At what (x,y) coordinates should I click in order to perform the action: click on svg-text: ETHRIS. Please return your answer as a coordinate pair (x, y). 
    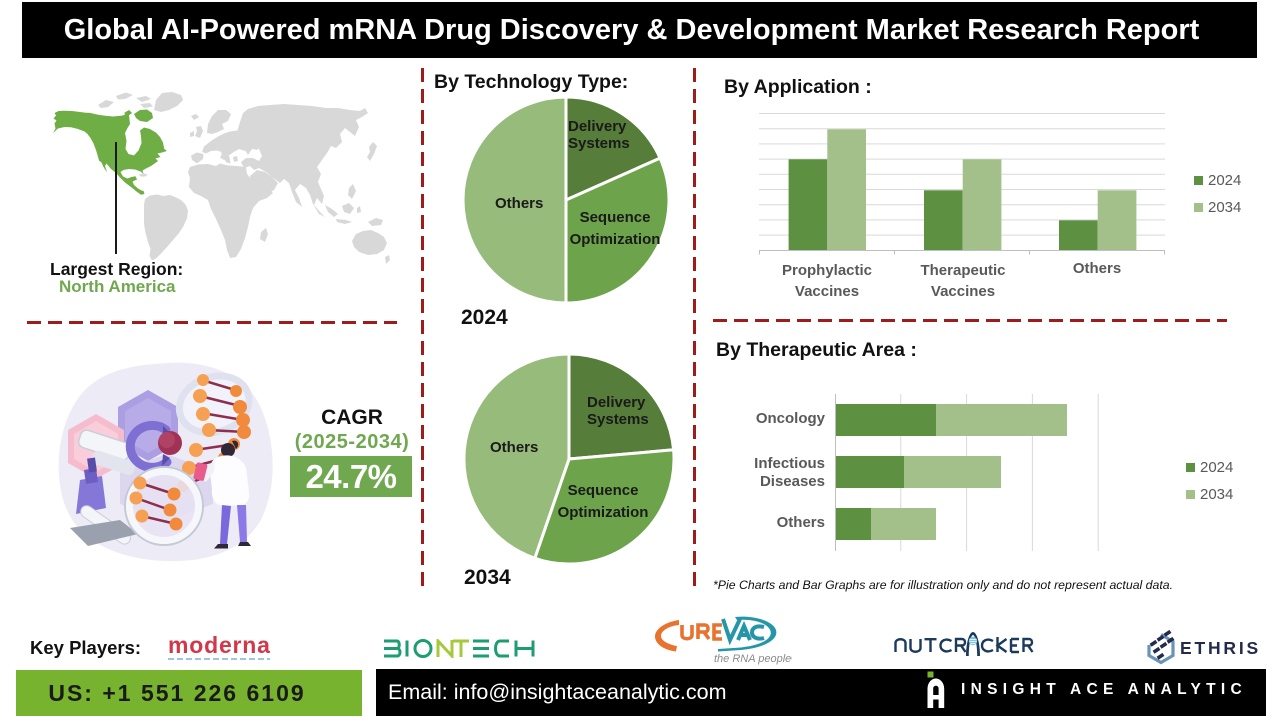
    Looking at the image, I should click on (1219, 648).